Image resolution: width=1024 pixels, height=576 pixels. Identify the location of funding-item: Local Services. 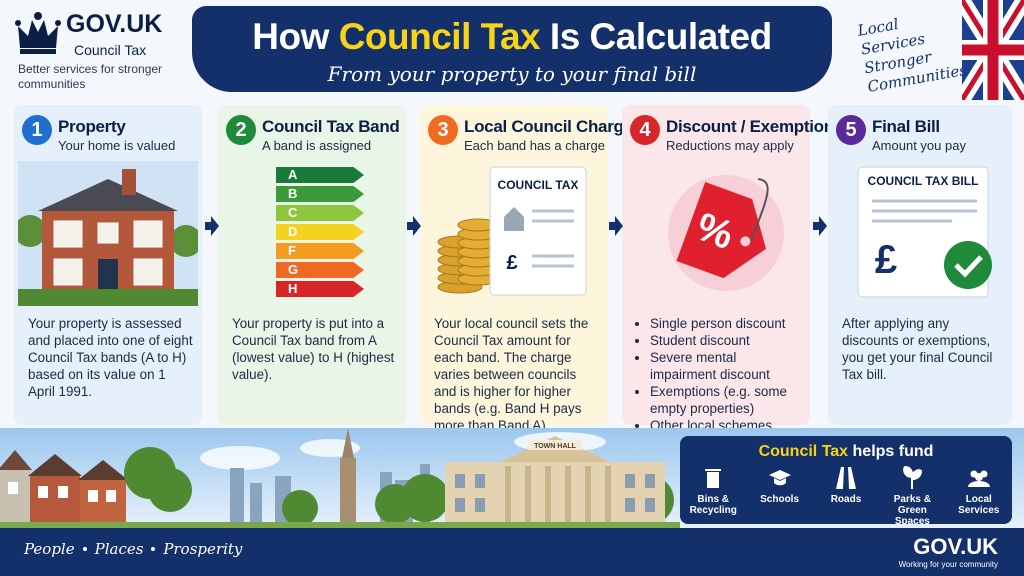
(979, 496).